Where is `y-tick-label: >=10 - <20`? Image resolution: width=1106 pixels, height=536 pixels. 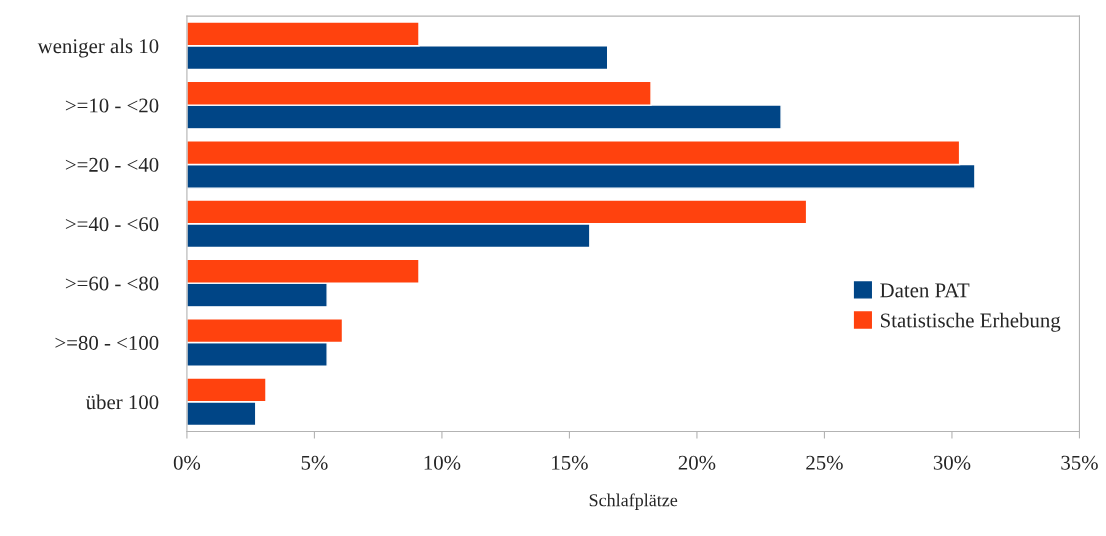 y-tick-label: >=10 - <20 is located at coordinates (112, 105).